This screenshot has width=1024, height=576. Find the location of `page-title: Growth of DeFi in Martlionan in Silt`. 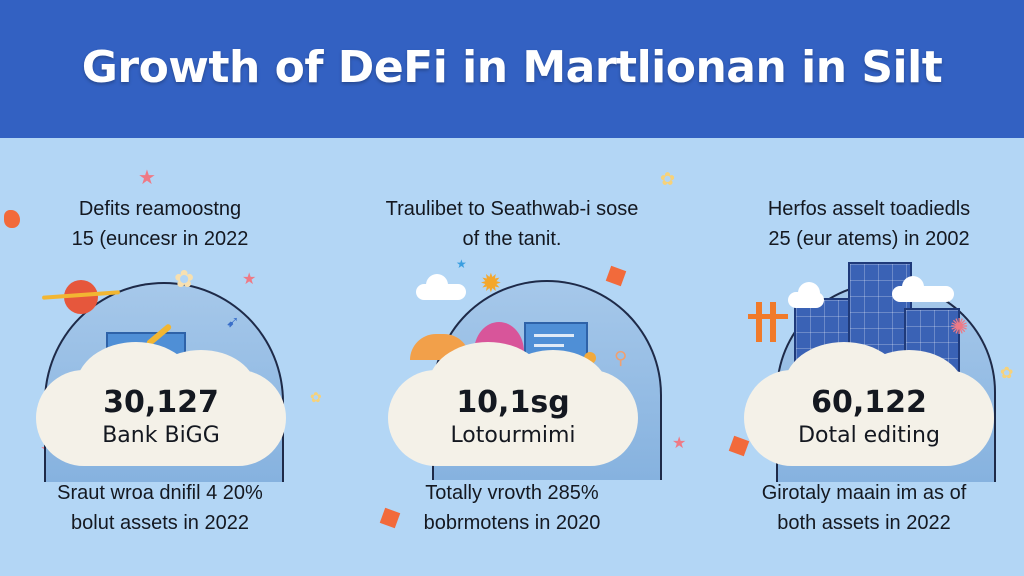

page-title: Growth of DeFi in Martlionan in Silt is located at coordinates (512, 67).